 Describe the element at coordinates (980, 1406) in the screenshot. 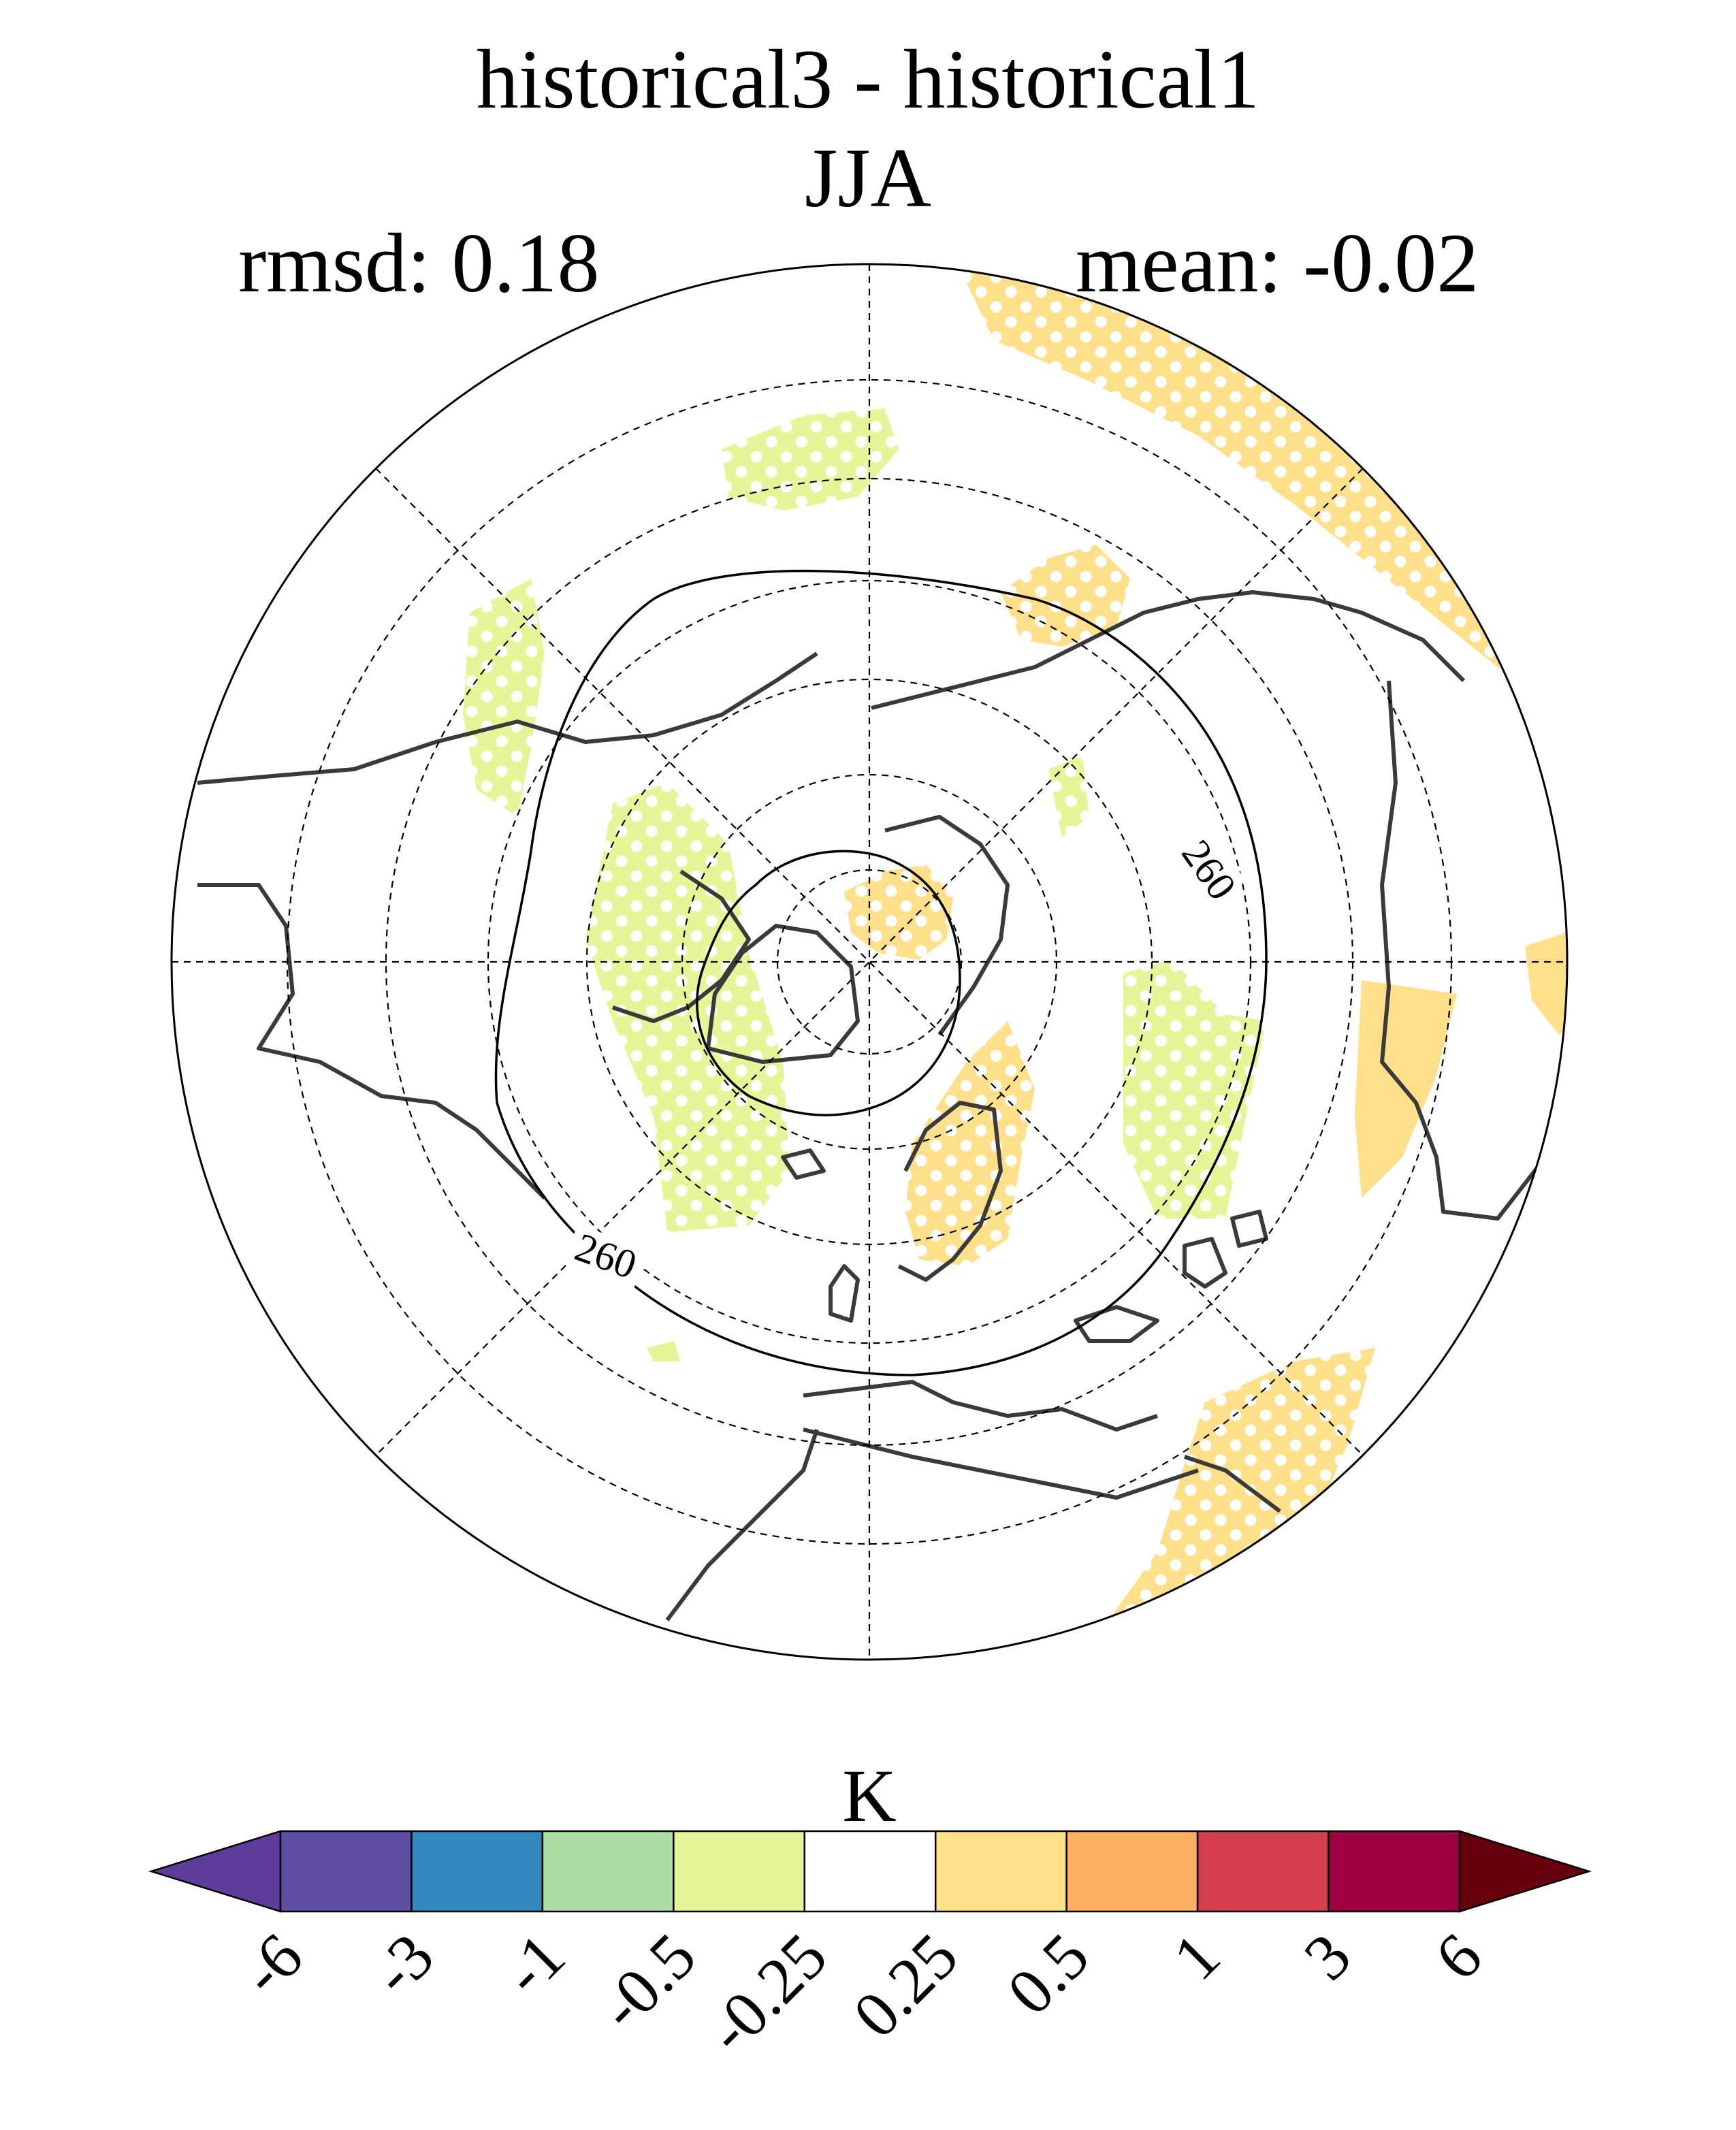

I see `coastline-europe-south` at that location.